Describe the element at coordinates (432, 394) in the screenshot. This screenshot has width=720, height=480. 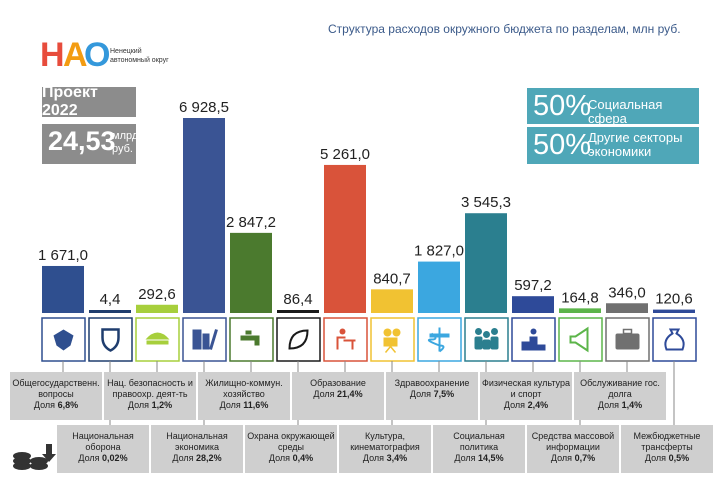
I see `category-share: Доля 7,5%` at that location.